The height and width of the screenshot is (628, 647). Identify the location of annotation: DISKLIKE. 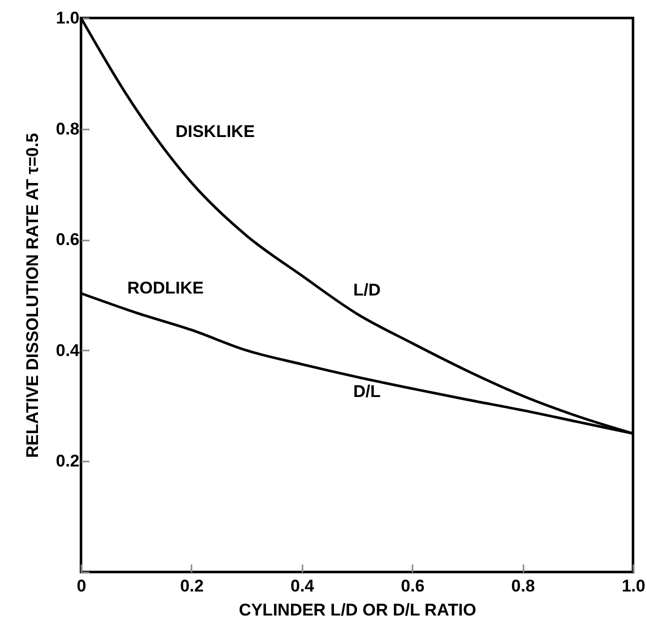
(215, 132).